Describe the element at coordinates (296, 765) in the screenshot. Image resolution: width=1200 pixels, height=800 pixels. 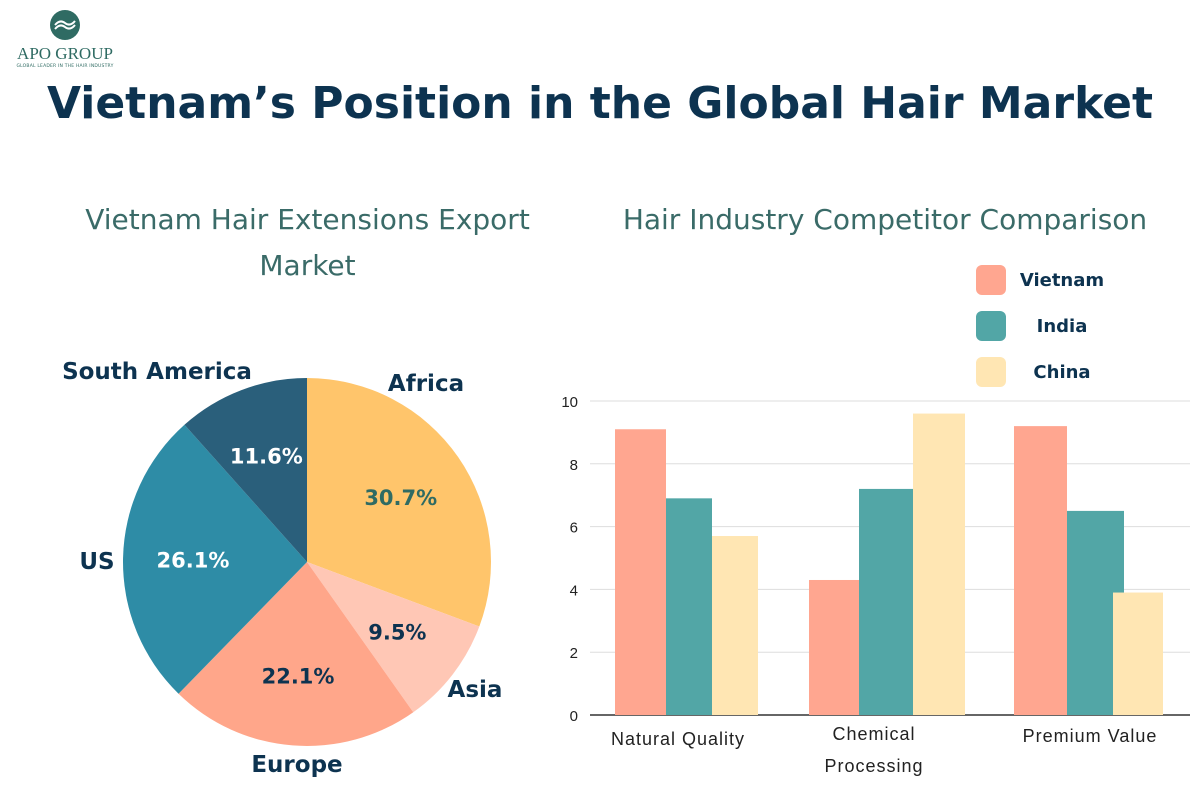
I see `pie-category-label: Europe` at that location.